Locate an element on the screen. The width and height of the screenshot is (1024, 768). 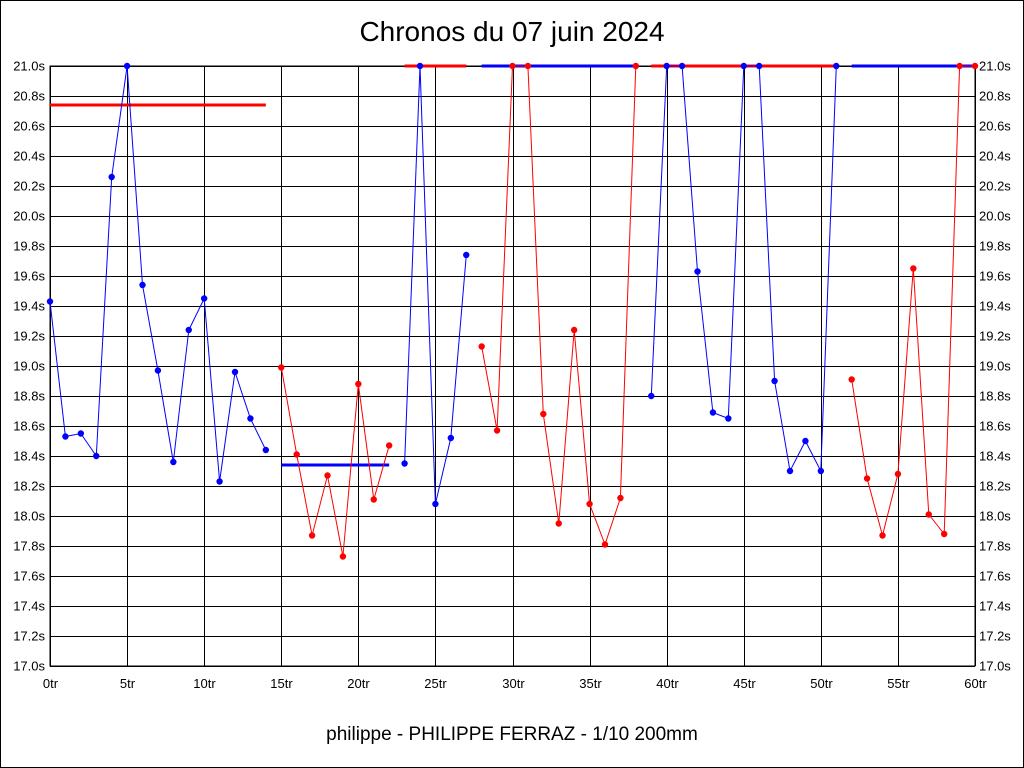
y-tick-label-right: 20.0s is located at coordinates (995, 216).